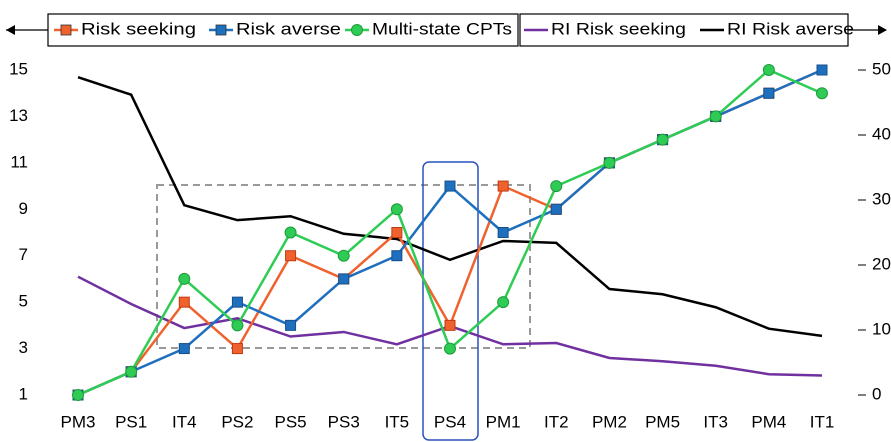 The image size is (891, 442). I want to click on legend-label: RI Risk seeking, so click(618, 28).